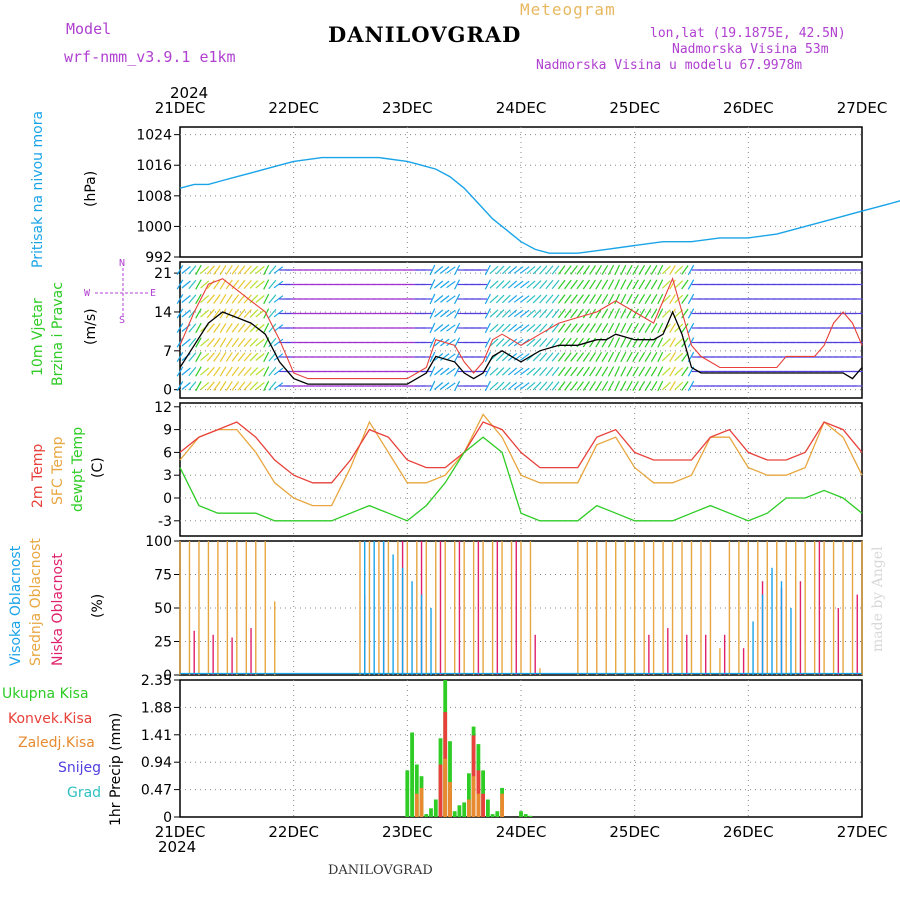  What do you see at coordinates (521, 347) in the screenshot?
I see `wind-speed-line` at bounding box center [521, 347].